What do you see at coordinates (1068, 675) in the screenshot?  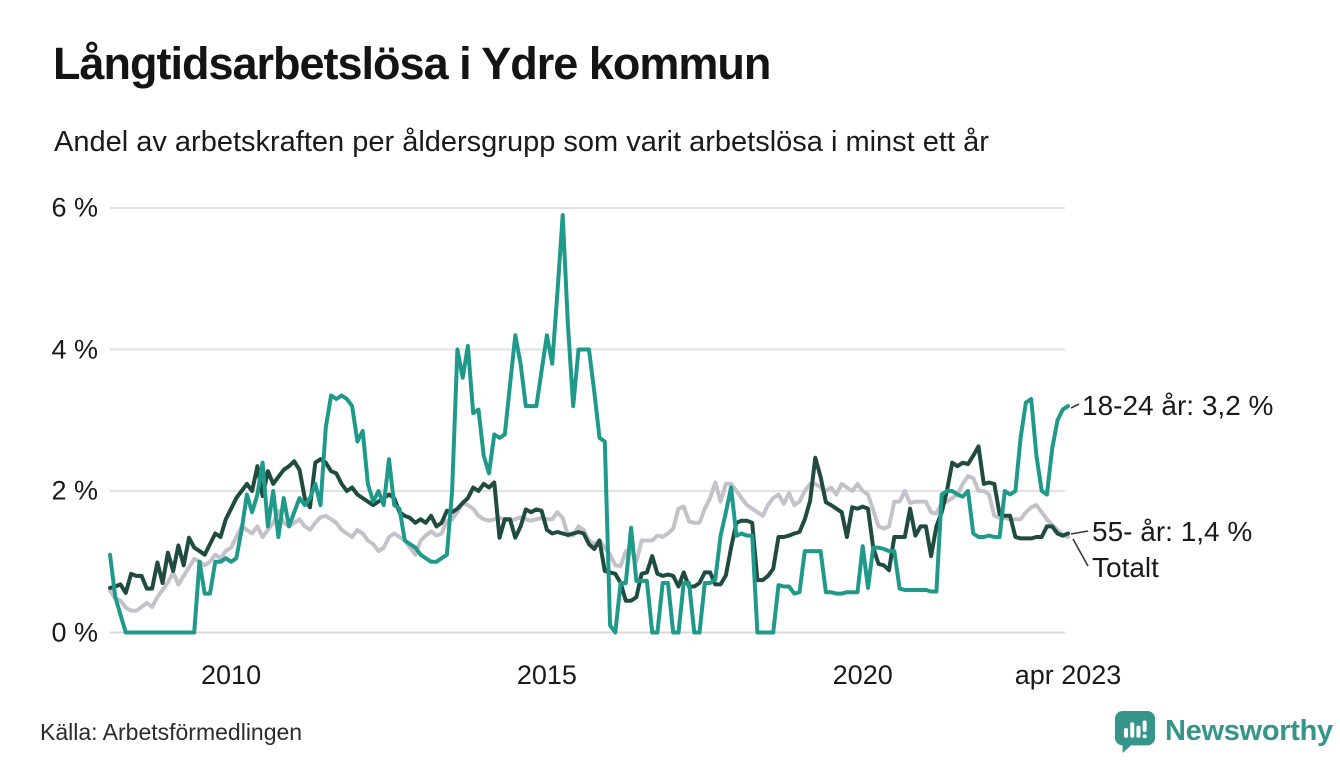 I see `x-axis-tick-label: apr 2023` at bounding box center [1068, 675].